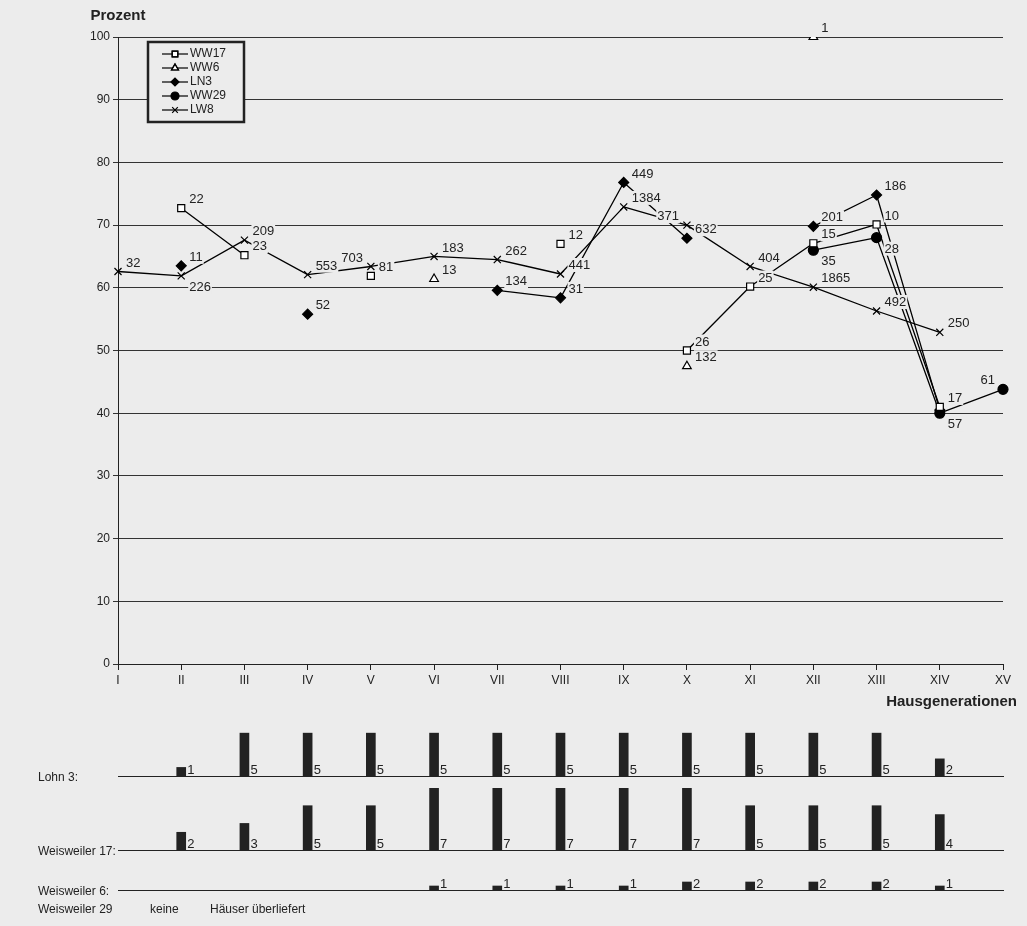 Image resolution: width=1027 pixels, height=926 pixels. What do you see at coordinates (516, 281) in the screenshot?
I see `annotation: 134` at bounding box center [516, 281].